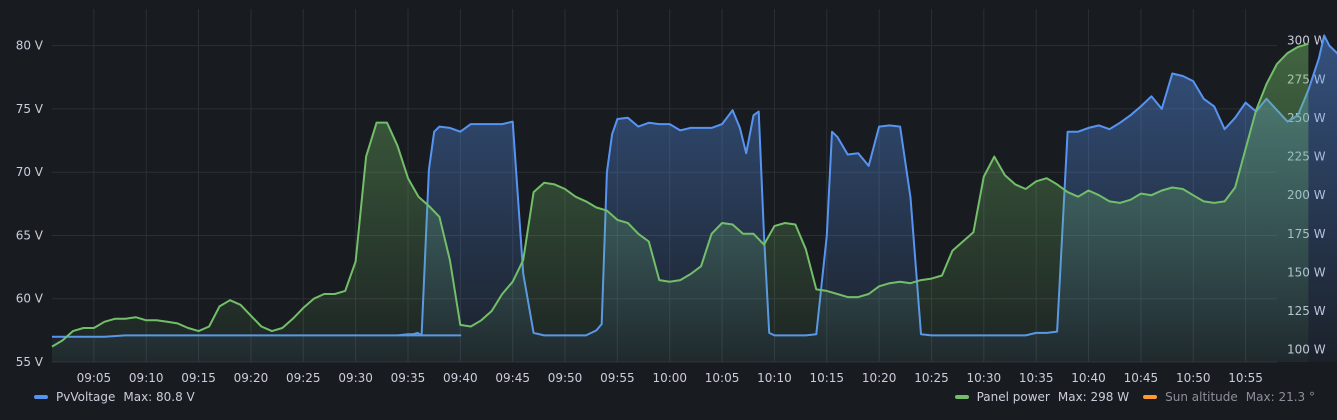 The width and height of the screenshot is (1337, 420). Describe the element at coordinates (1141, 378) in the screenshot. I see `x-tick-label: 10:45` at that location.